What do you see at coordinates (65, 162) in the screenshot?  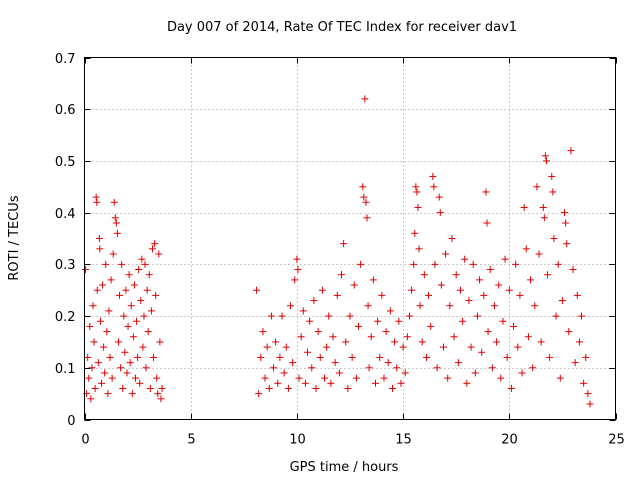 I see `y-tick-label: 0.5` at bounding box center [65, 162].